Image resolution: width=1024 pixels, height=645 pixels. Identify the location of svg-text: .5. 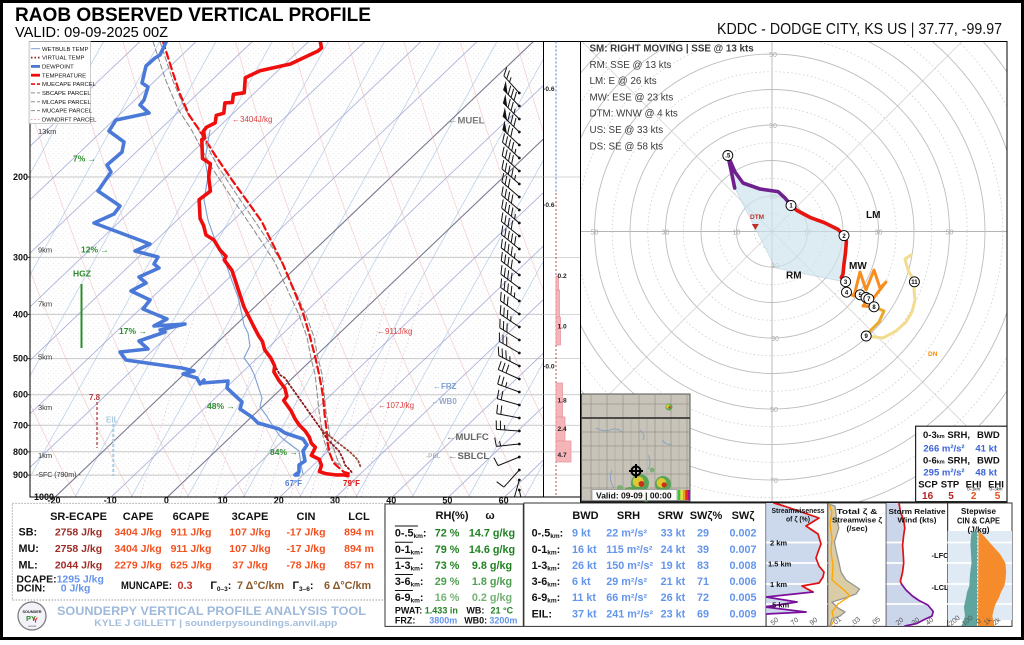
(728, 157).